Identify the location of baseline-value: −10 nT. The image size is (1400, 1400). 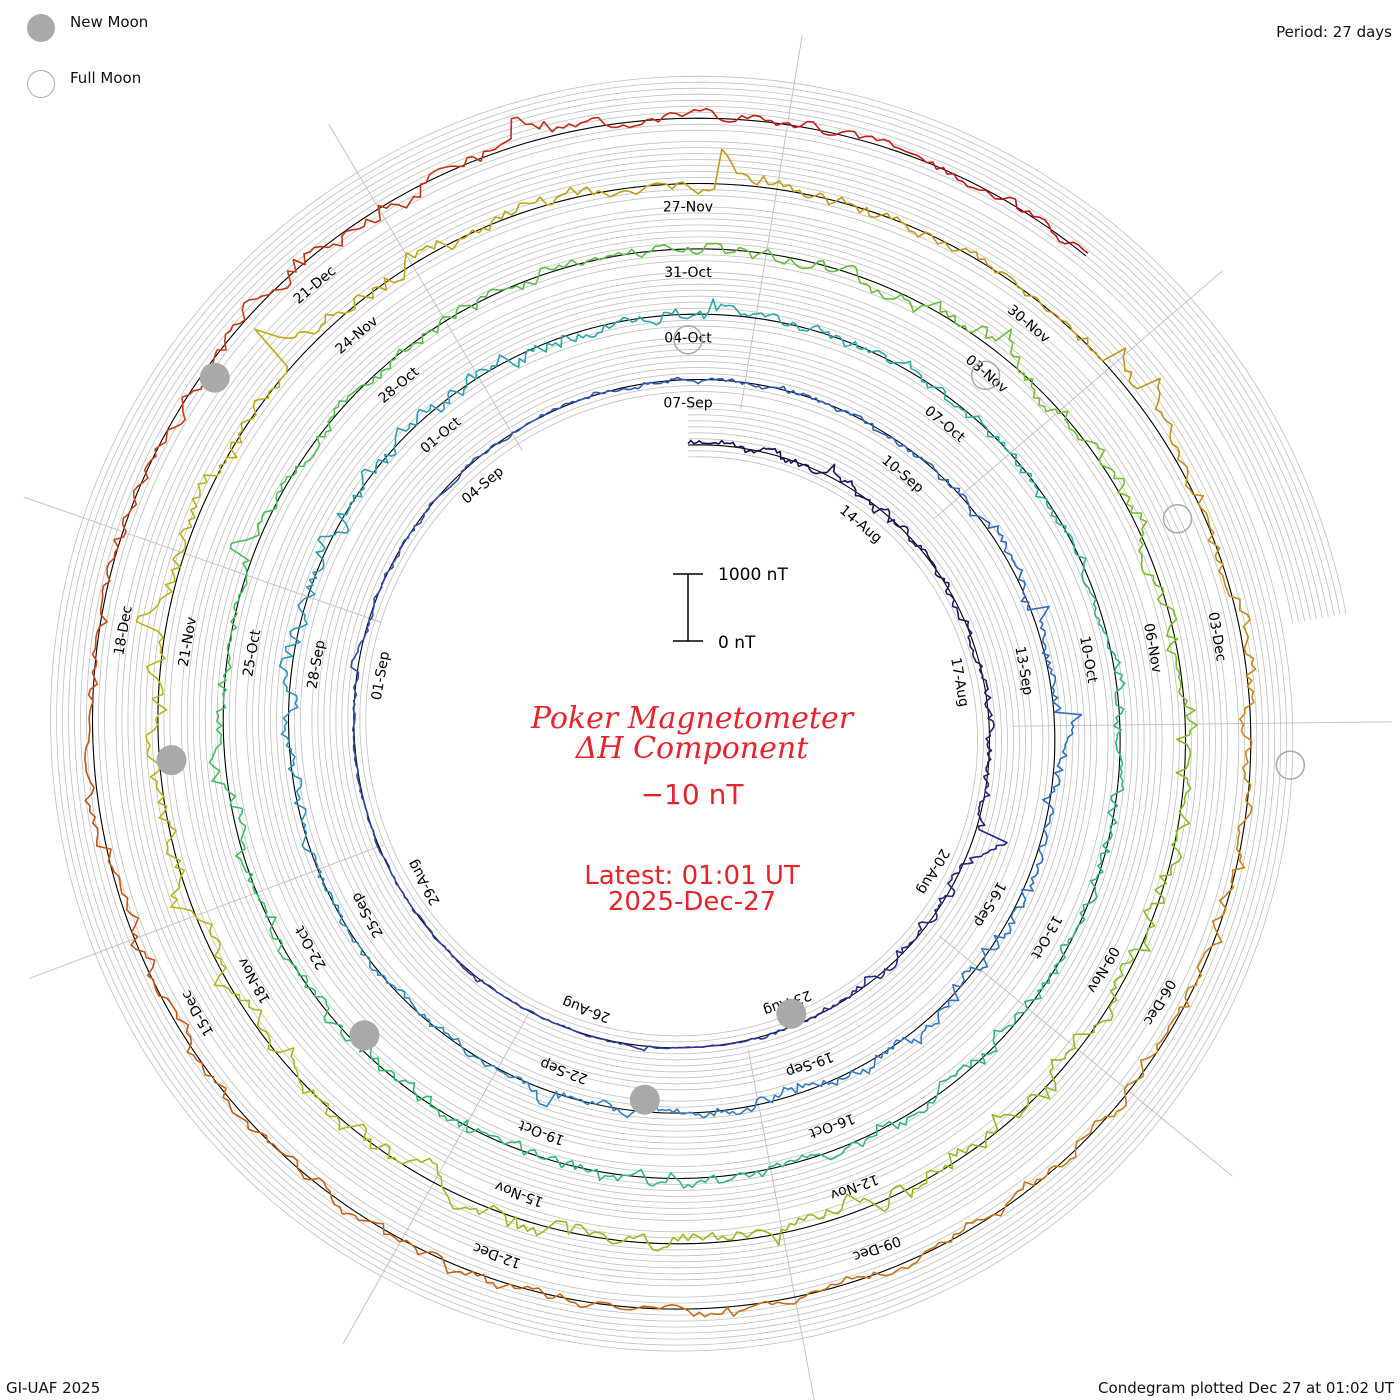
(693, 794).